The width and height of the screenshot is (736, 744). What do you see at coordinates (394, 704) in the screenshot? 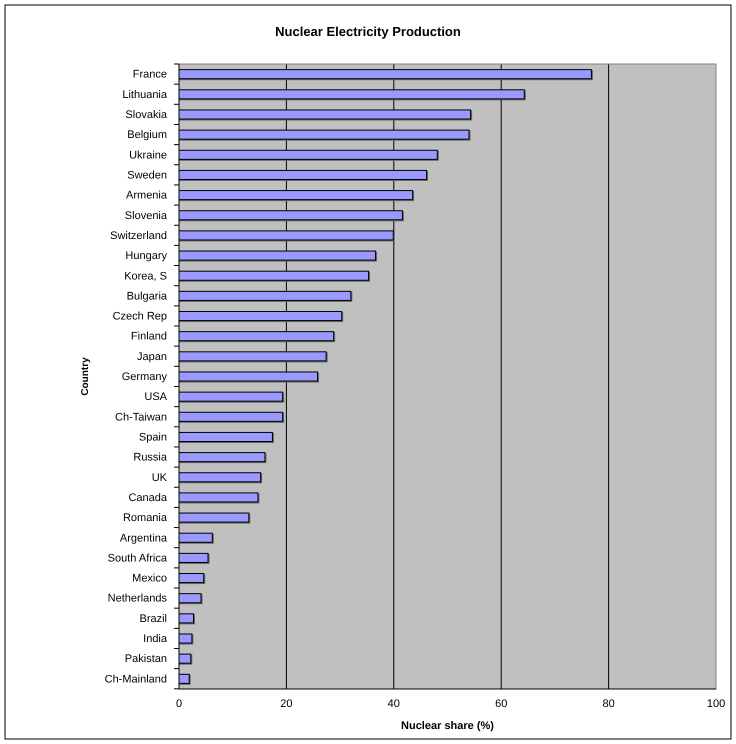
I see `x-tick-label: 40` at bounding box center [394, 704].